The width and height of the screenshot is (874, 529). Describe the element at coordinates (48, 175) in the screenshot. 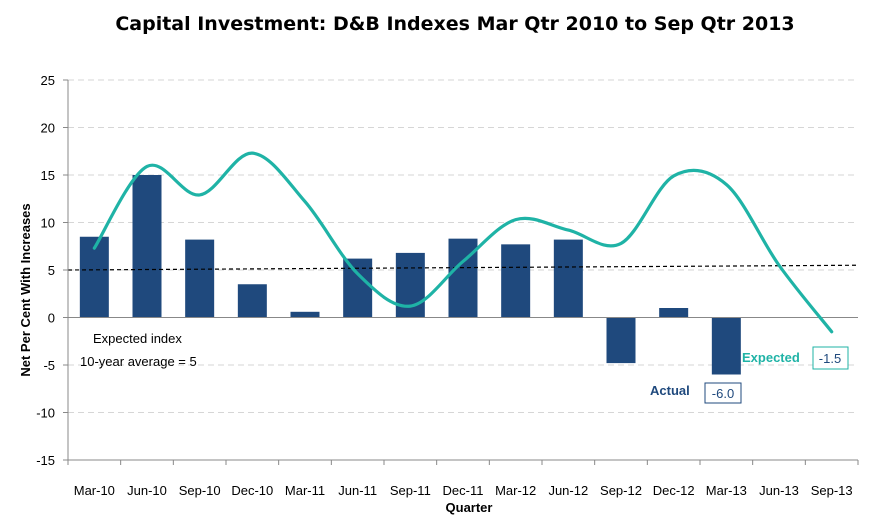

I see `y-tick-label: 15` at that location.